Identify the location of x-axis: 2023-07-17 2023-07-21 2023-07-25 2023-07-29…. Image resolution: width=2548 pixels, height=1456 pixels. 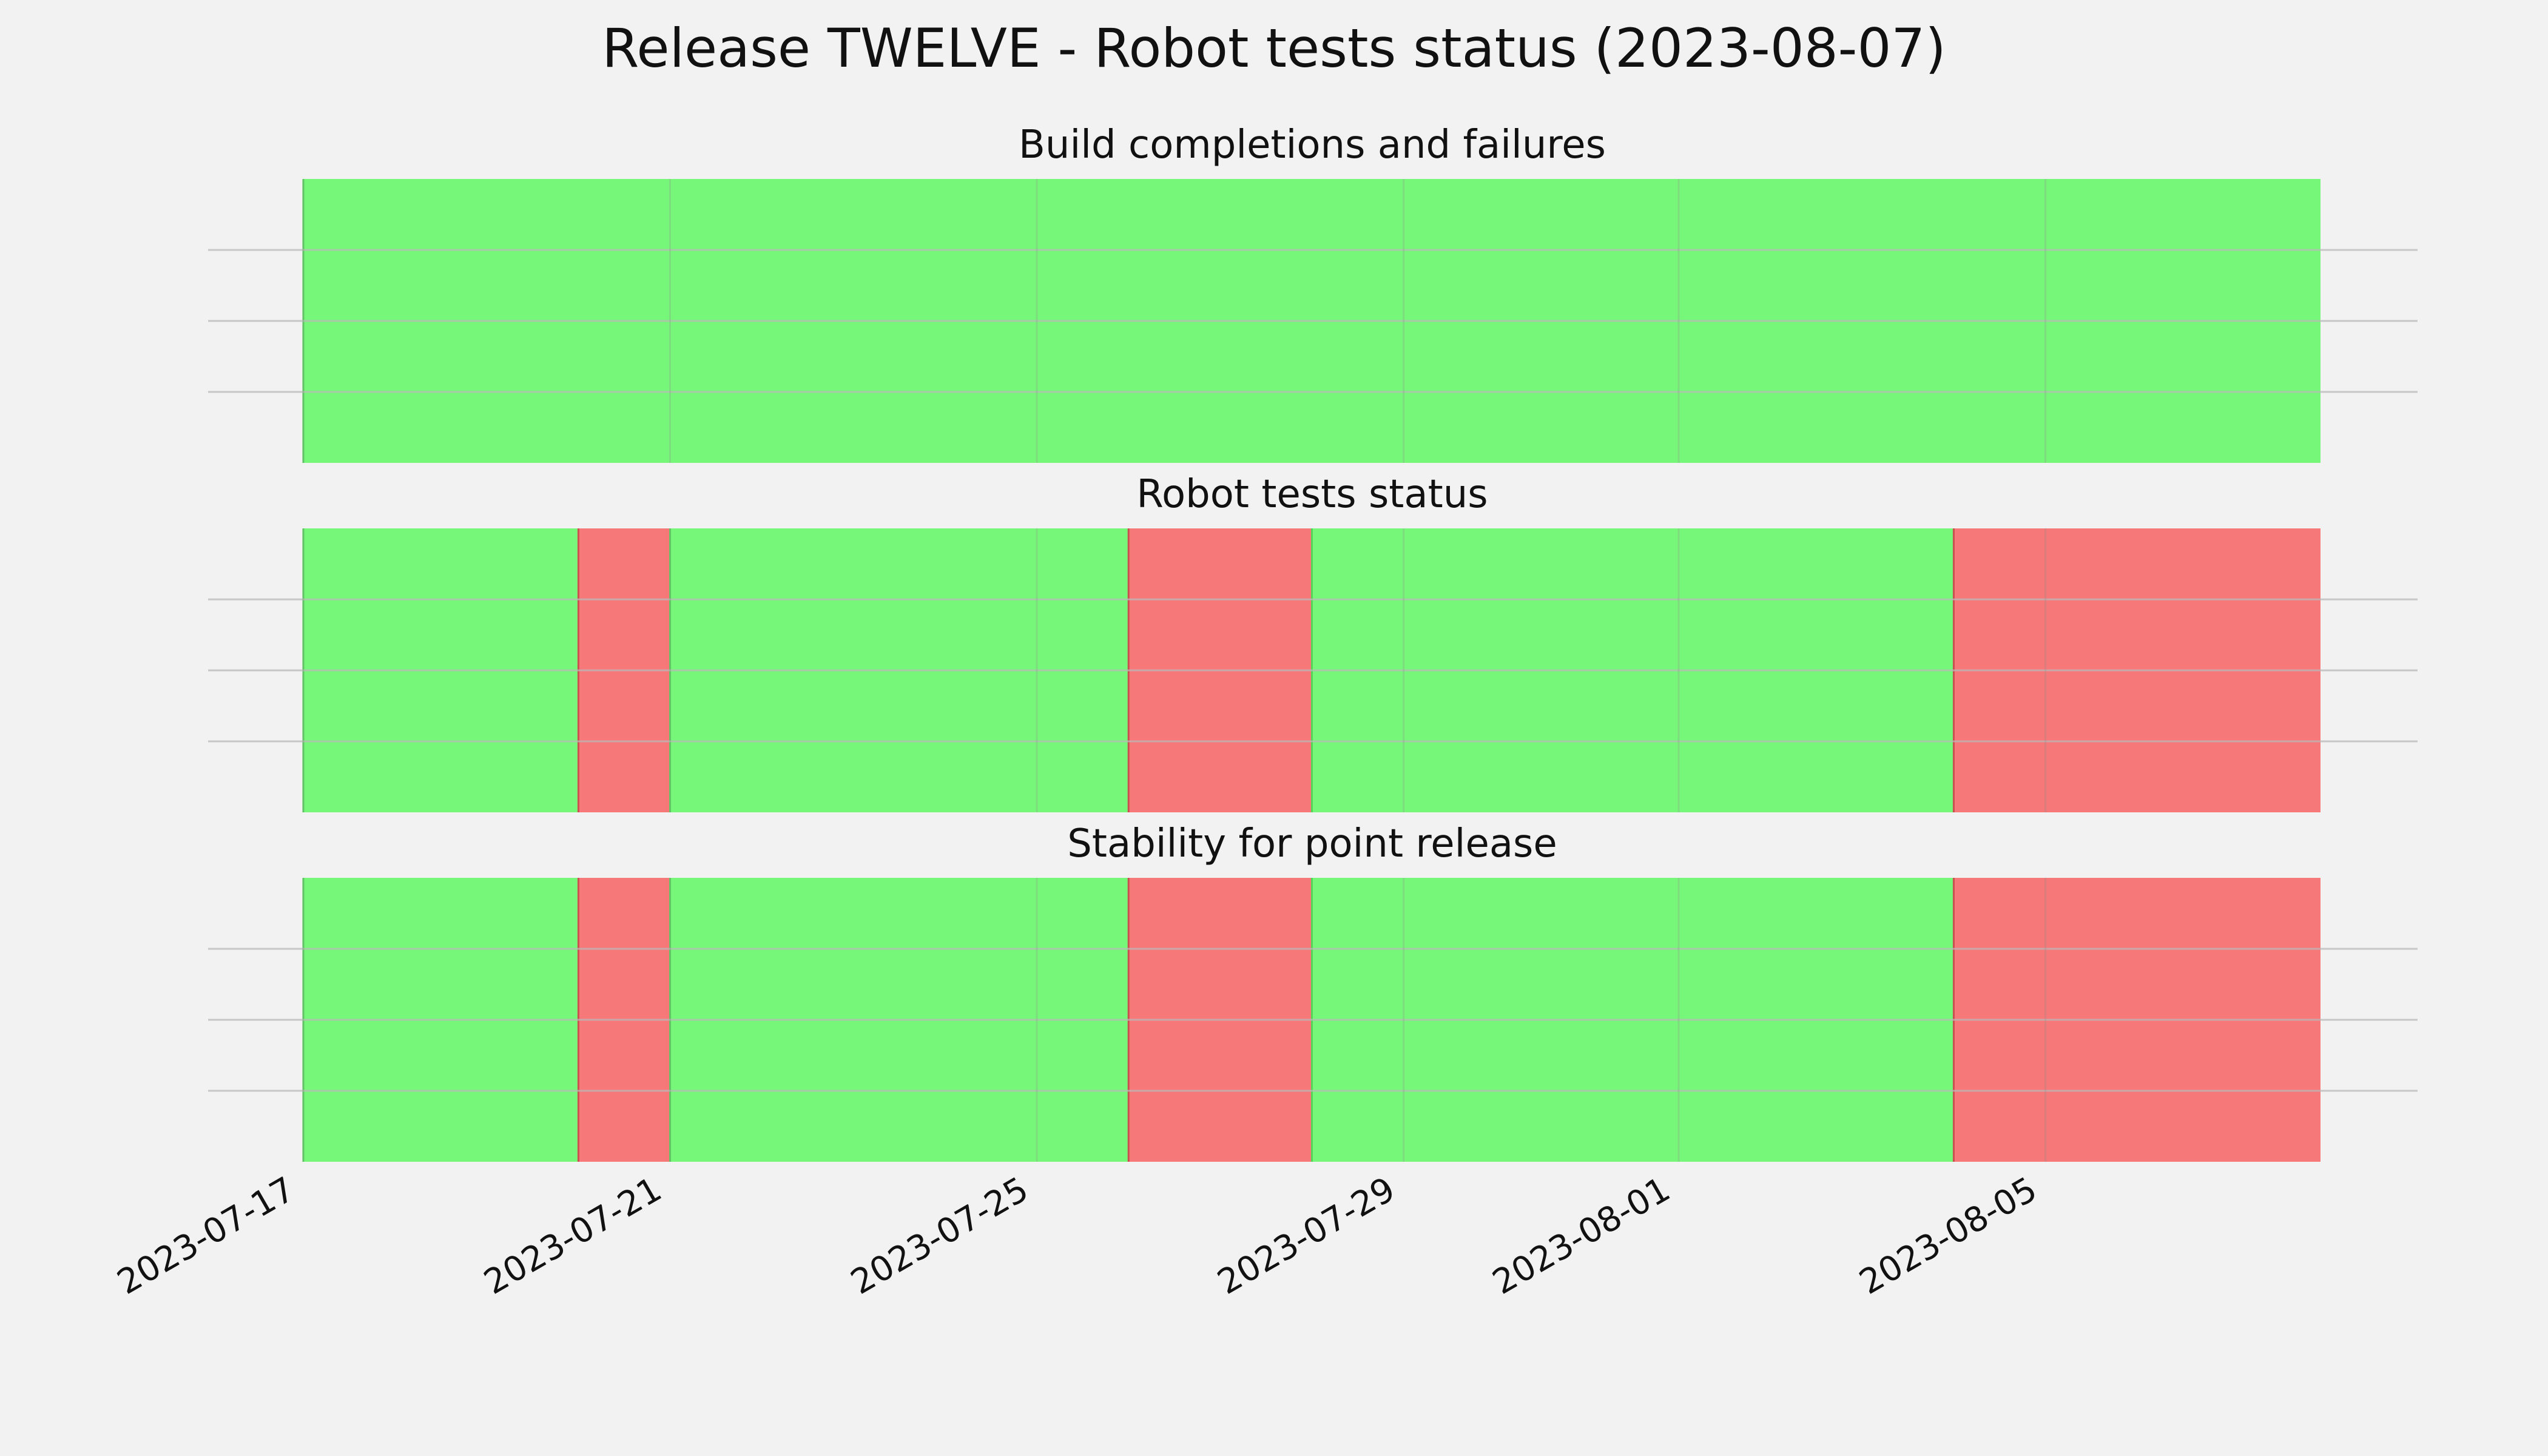
(1077, 1236).